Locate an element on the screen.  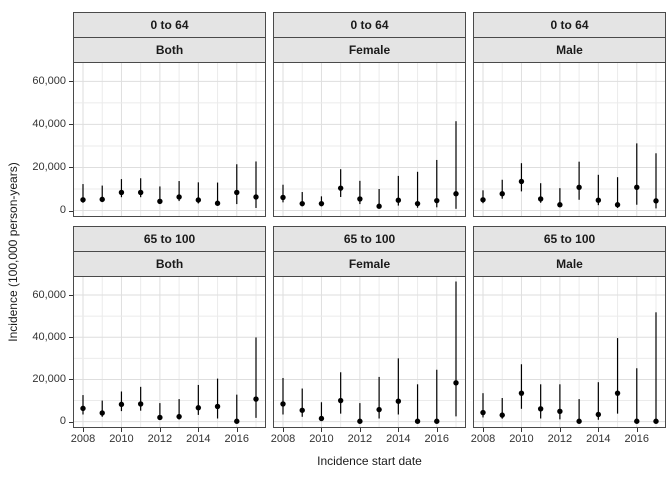
x-tick-label: 2014 is located at coordinates (198, 439).